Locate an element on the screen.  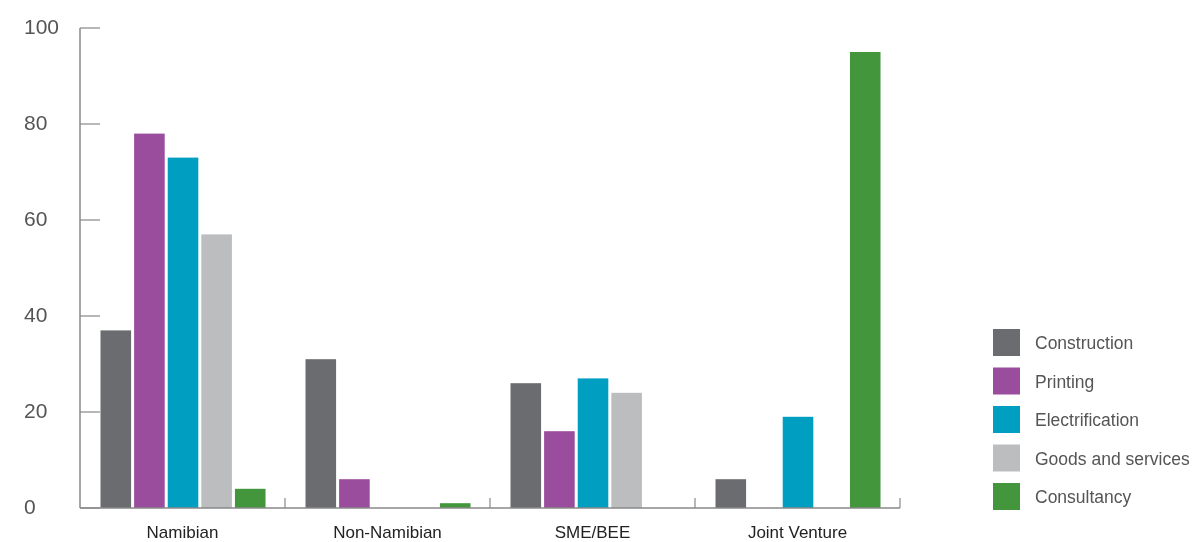
y-tick-label: 60 is located at coordinates (36, 218).